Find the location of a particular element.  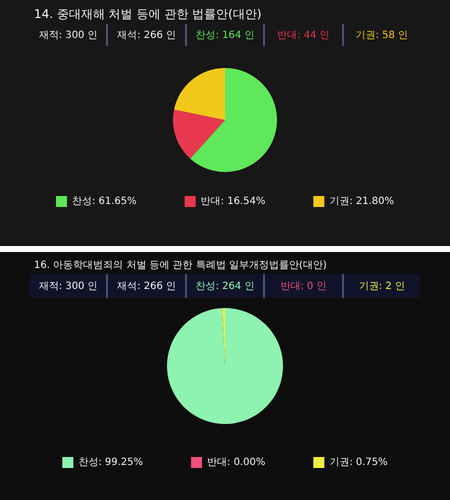

legend-label: 기권: 21.80% is located at coordinates (361, 201).